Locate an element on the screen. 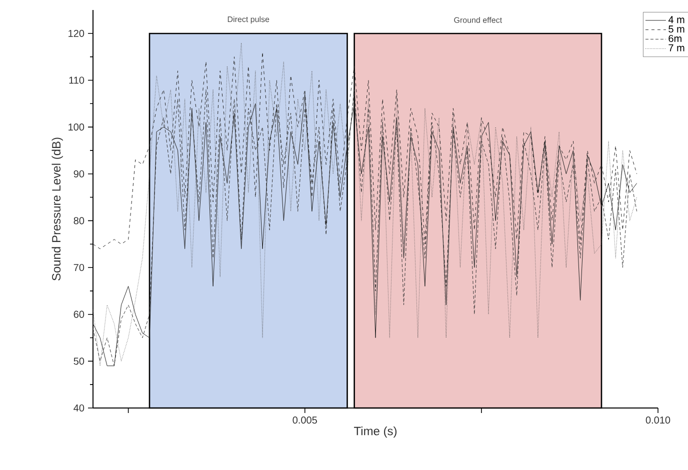 This screenshot has height=470, width=688. y-tick-label: 90 is located at coordinates (79, 174).